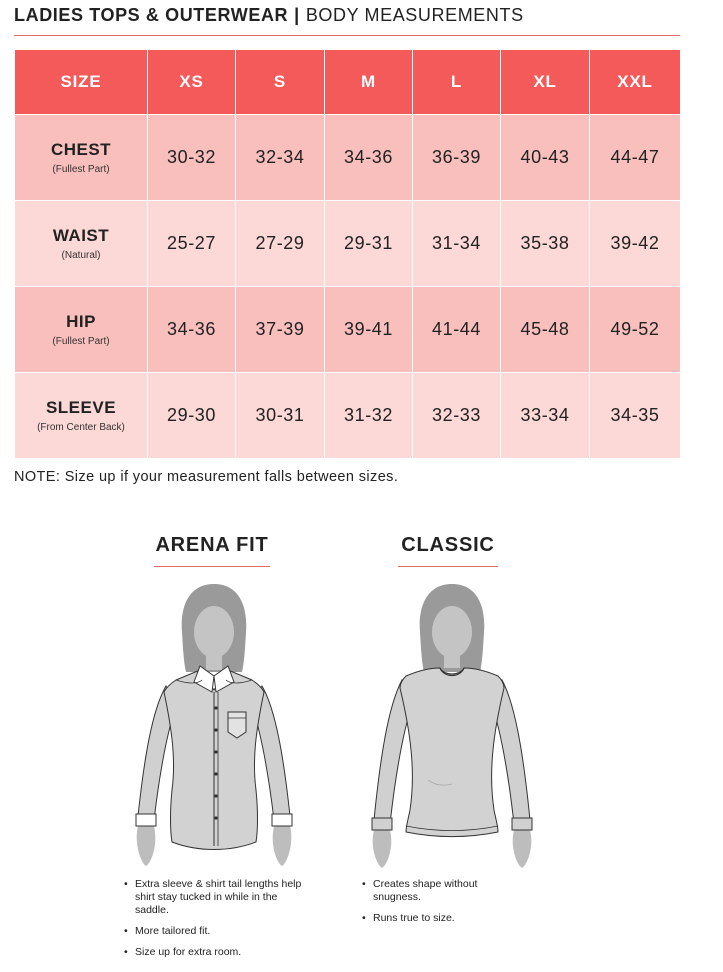 This screenshot has width=723, height=972. Describe the element at coordinates (545, 82) in the screenshot. I see `column-header-xl: XL` at that location.